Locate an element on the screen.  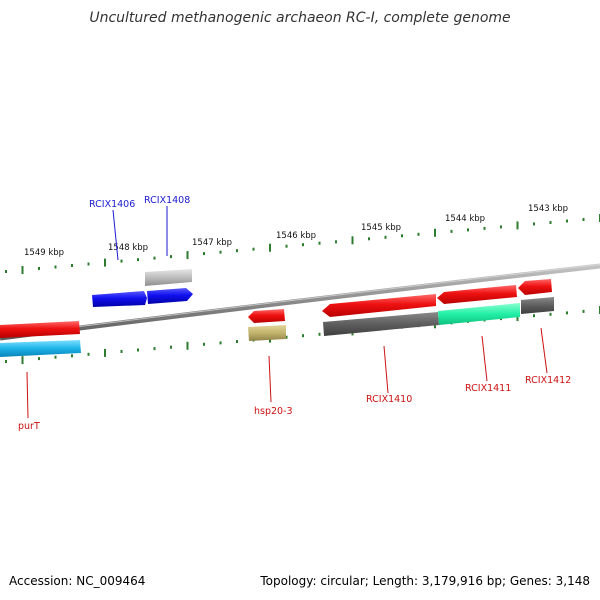
gene-feature-rcix1410 is located at coordinates (381, 324).